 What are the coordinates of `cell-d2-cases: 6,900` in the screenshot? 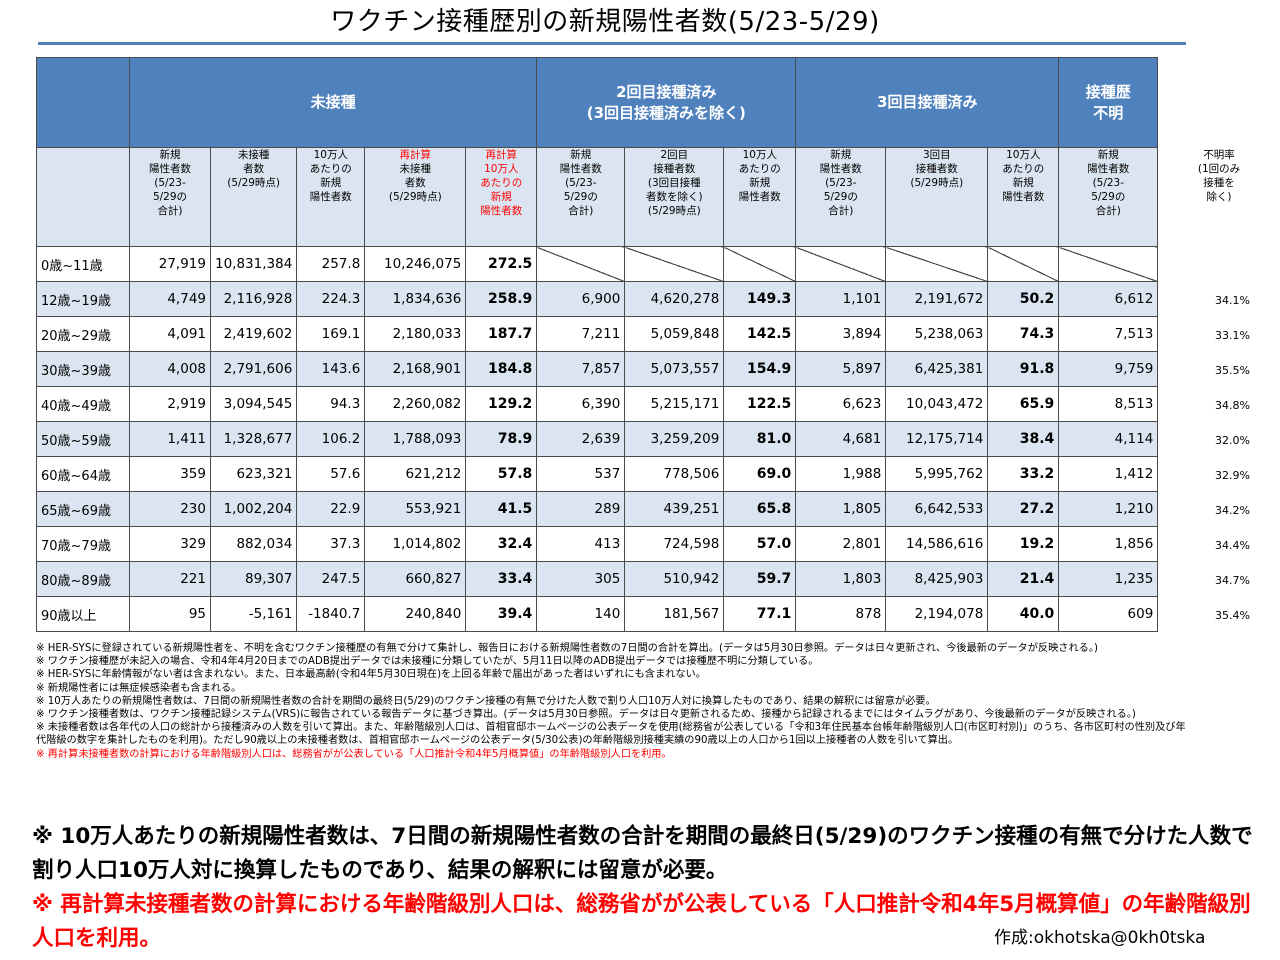 It's located at (581, 299).